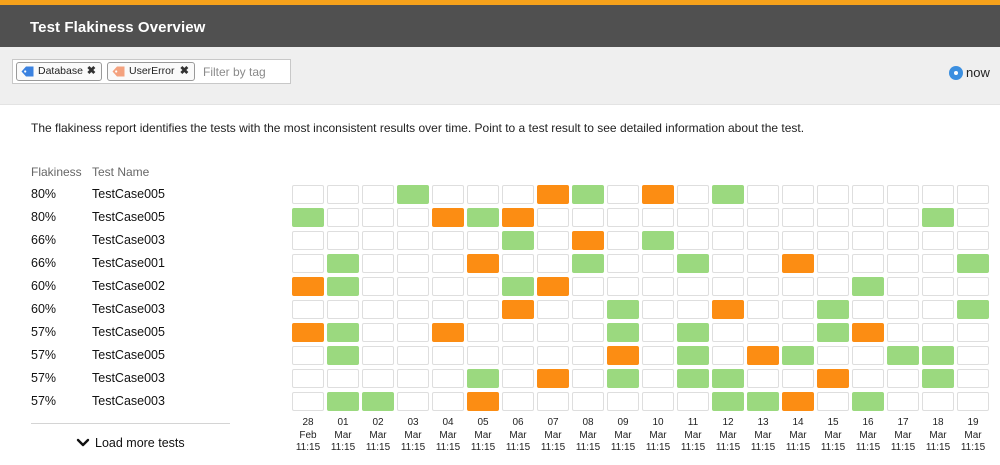 The width and height of the screenshot is (1000, 465). I want to click on filter-by-tag-input, so click(245, 71).